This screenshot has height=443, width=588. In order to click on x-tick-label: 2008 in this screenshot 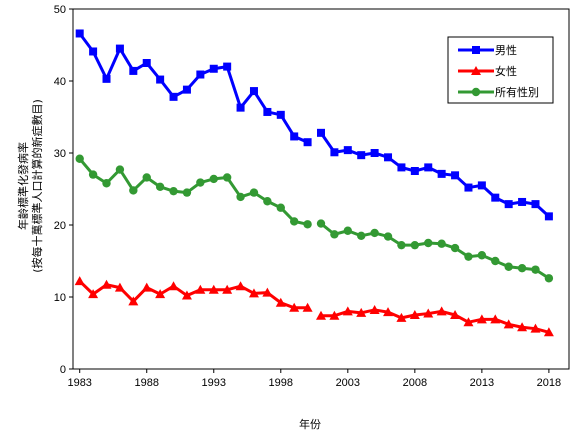, I will do `click(415, 383)`.